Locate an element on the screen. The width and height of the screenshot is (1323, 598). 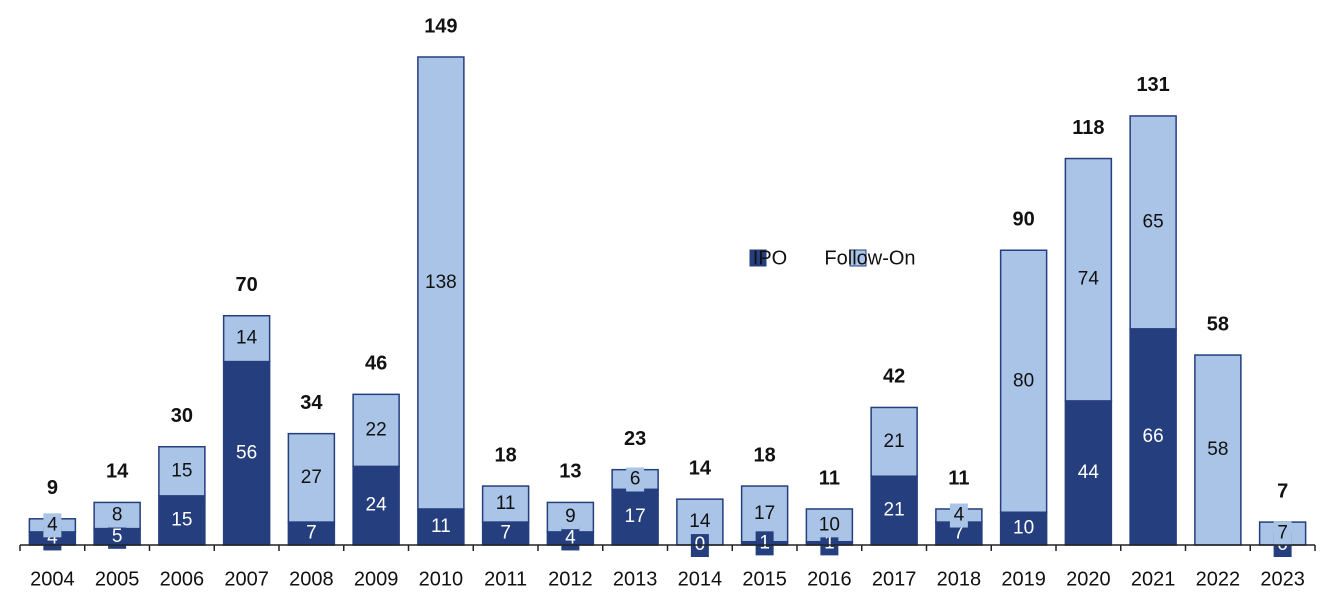
x-tick-label: 2016 is located at coordinates (829, 579).